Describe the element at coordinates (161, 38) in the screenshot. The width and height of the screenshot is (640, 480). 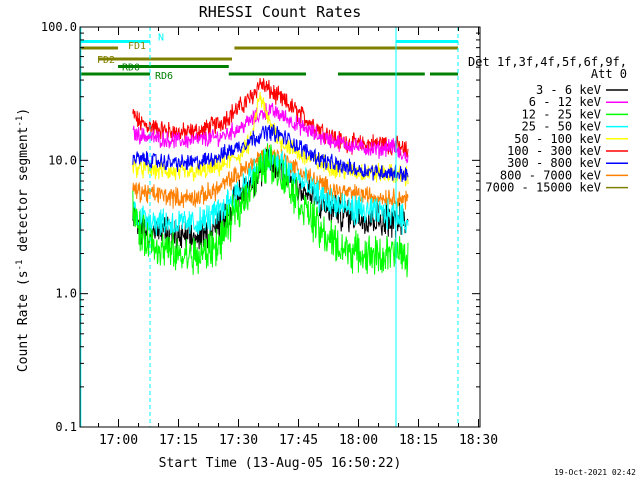
I see `state-bar-label: N` at that location.